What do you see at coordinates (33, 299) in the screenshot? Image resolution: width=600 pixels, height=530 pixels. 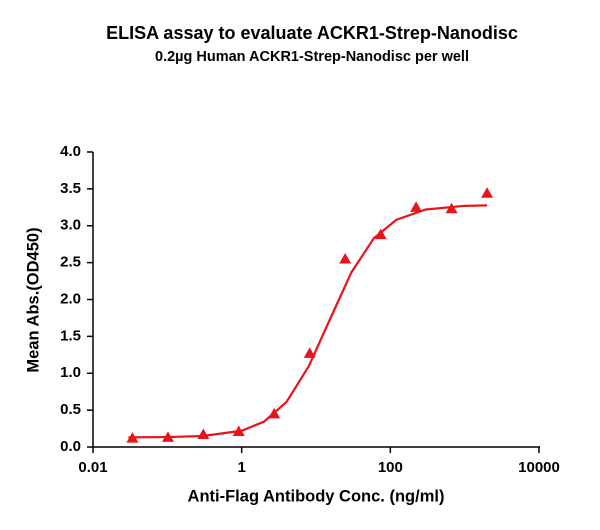 I see `y-axis-label: Mean Abs.(OD450)` at bounding box center [33, 299].